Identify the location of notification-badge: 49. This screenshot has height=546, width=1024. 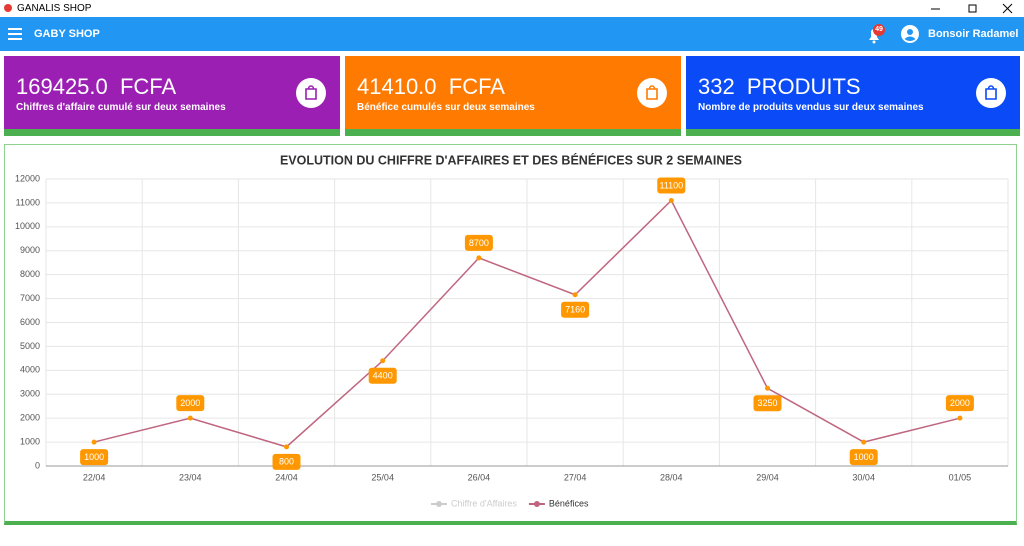
(879, 29).